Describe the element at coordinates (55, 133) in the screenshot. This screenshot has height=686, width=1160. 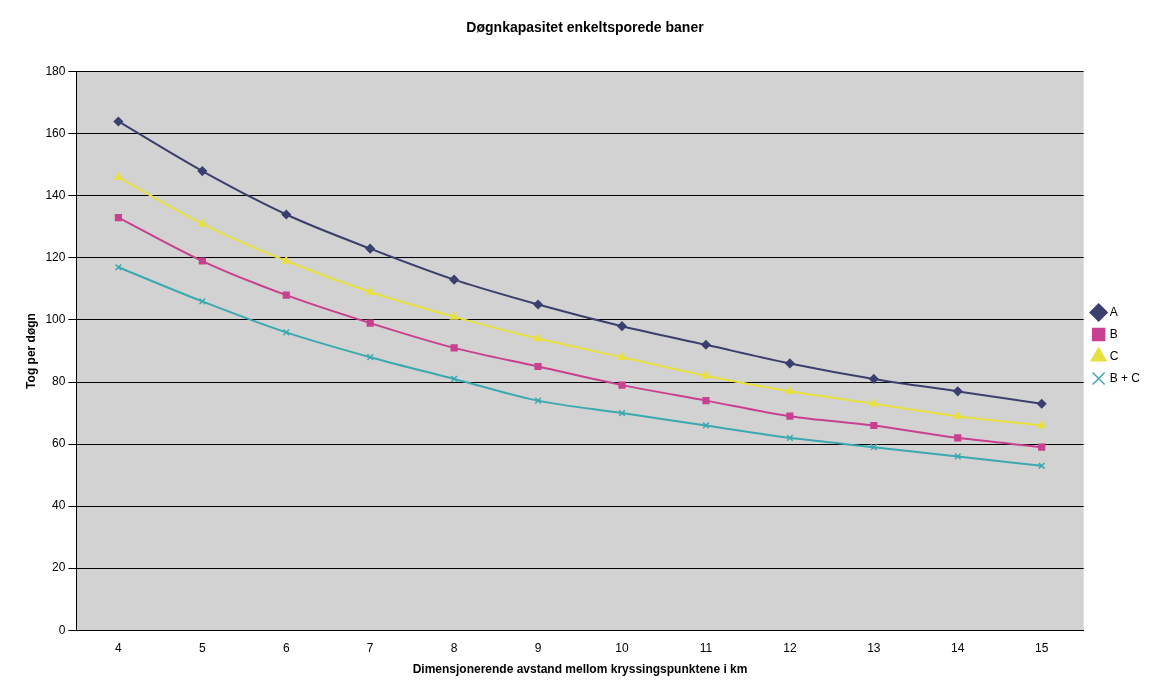
I see `y-tick-label: 160` at that location.